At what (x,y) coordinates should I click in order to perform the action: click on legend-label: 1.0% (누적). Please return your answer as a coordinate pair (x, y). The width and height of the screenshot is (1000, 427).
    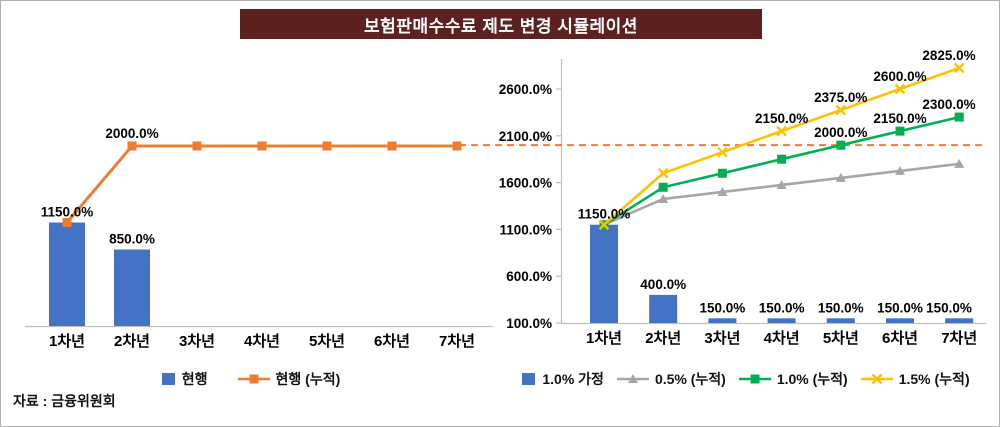
    Looking at the image, I should click on (812, 379).